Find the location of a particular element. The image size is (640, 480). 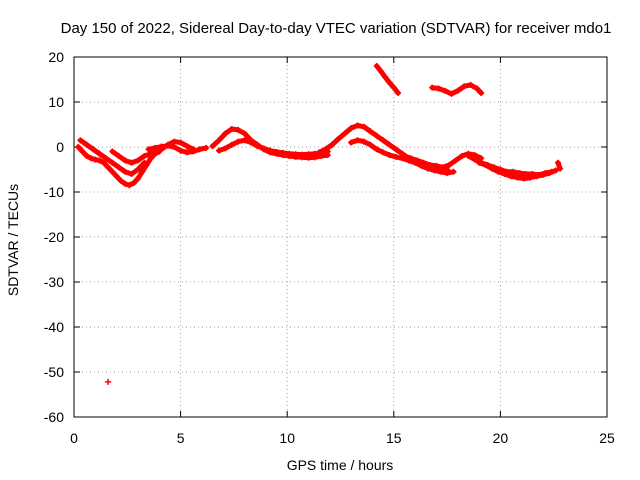

y-tick-label: -40 is located at coordinates (54, 327).